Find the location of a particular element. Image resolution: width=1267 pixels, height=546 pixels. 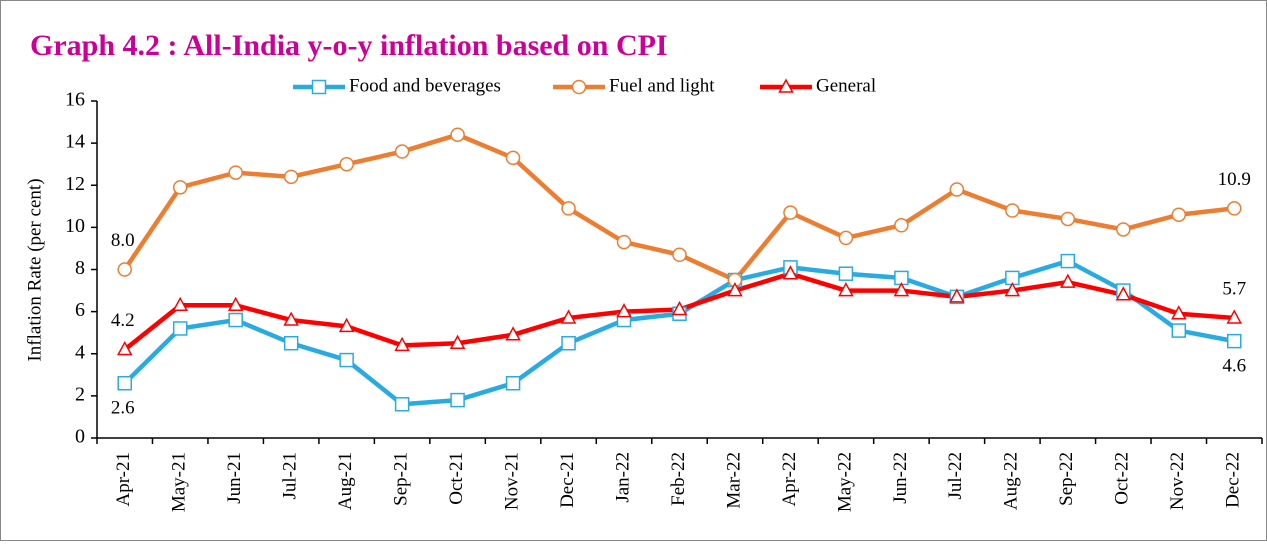

y-tick-label: 8 is located at coordinates (80, 268).